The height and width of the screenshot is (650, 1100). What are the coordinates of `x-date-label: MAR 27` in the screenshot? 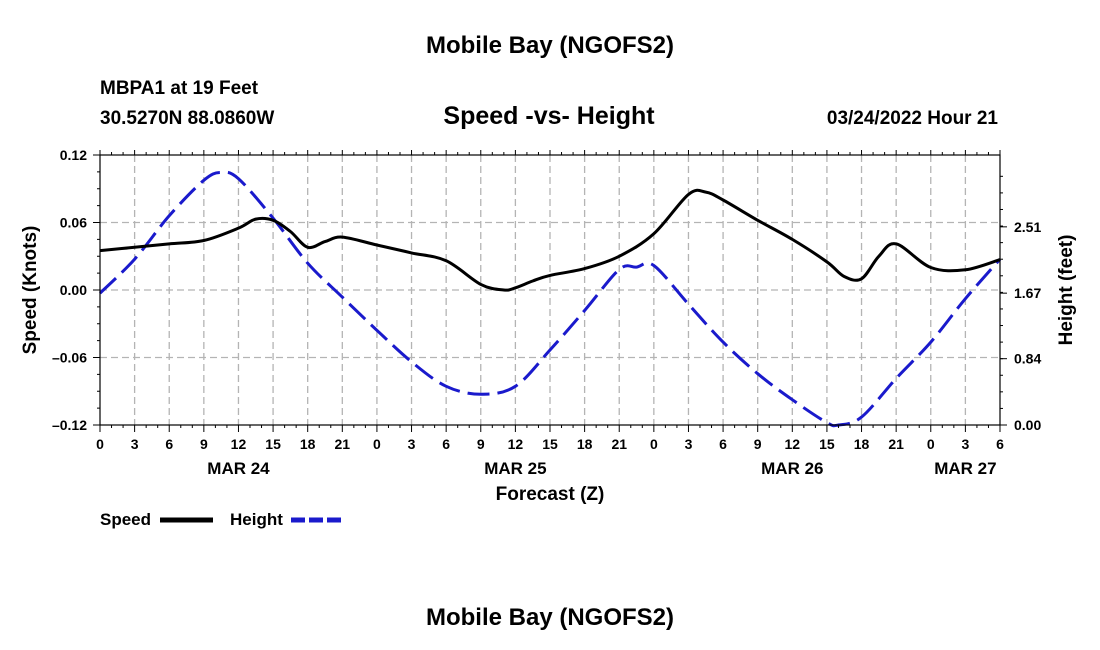 It's located at (965, 468).